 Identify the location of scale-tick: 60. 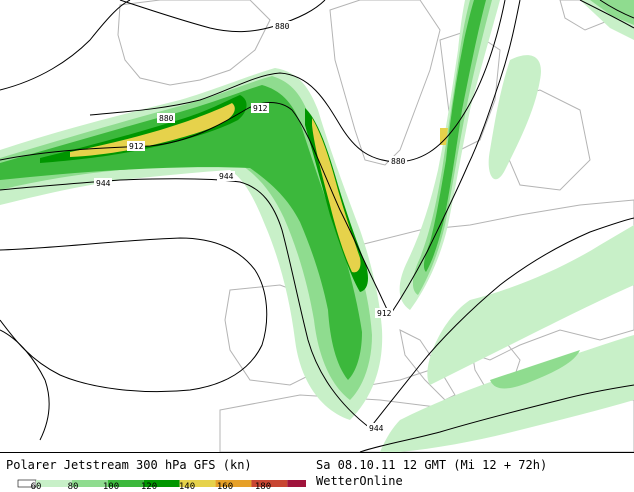
(36, 487).